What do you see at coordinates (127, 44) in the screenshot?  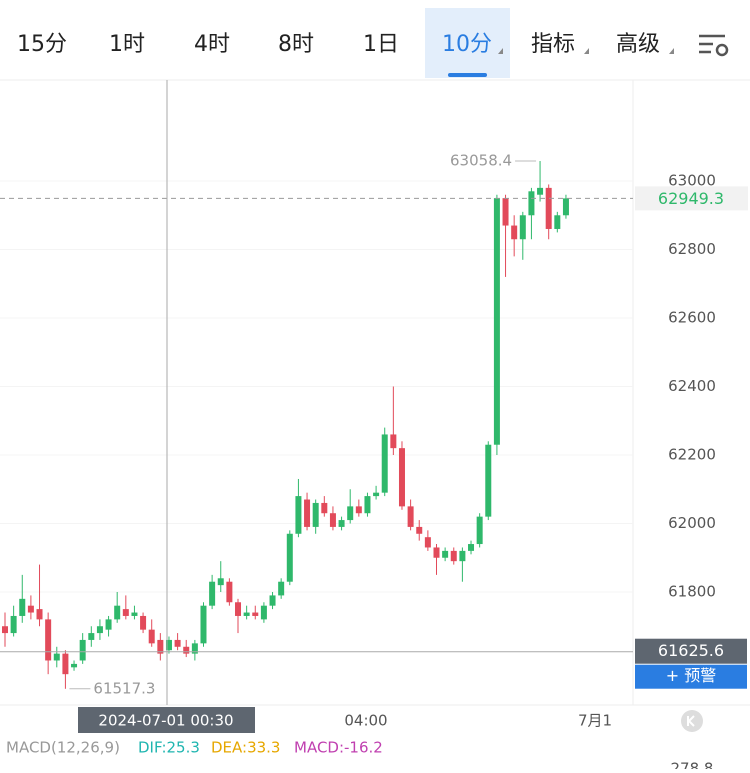 I see `tab: 1时` at bounding box center [127, 44].